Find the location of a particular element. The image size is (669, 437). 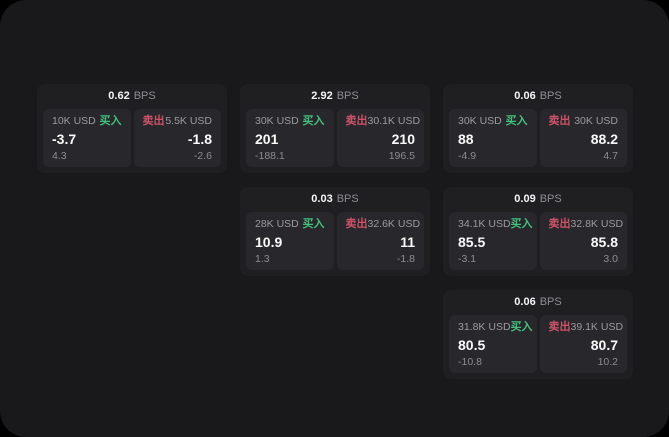

buy-price: -3.7 is located at coordinates (64, 138).